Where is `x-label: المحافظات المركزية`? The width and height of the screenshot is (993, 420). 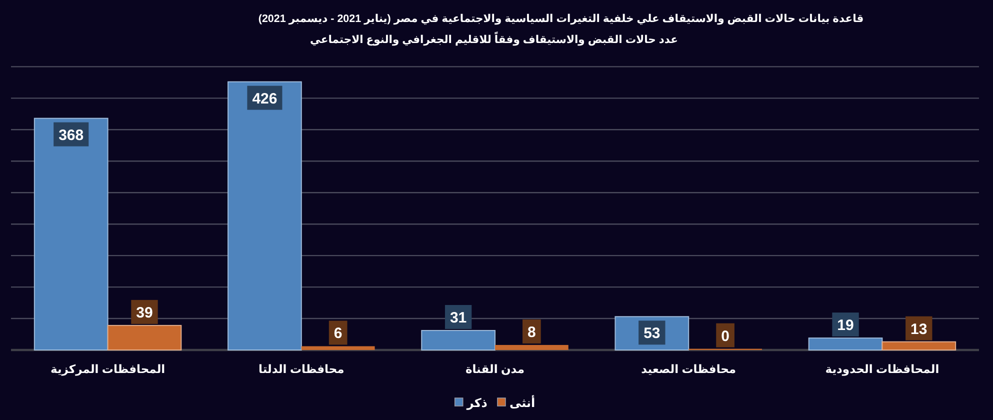
x-label: المحافظات المركزية is located at coordinates (108, 370).